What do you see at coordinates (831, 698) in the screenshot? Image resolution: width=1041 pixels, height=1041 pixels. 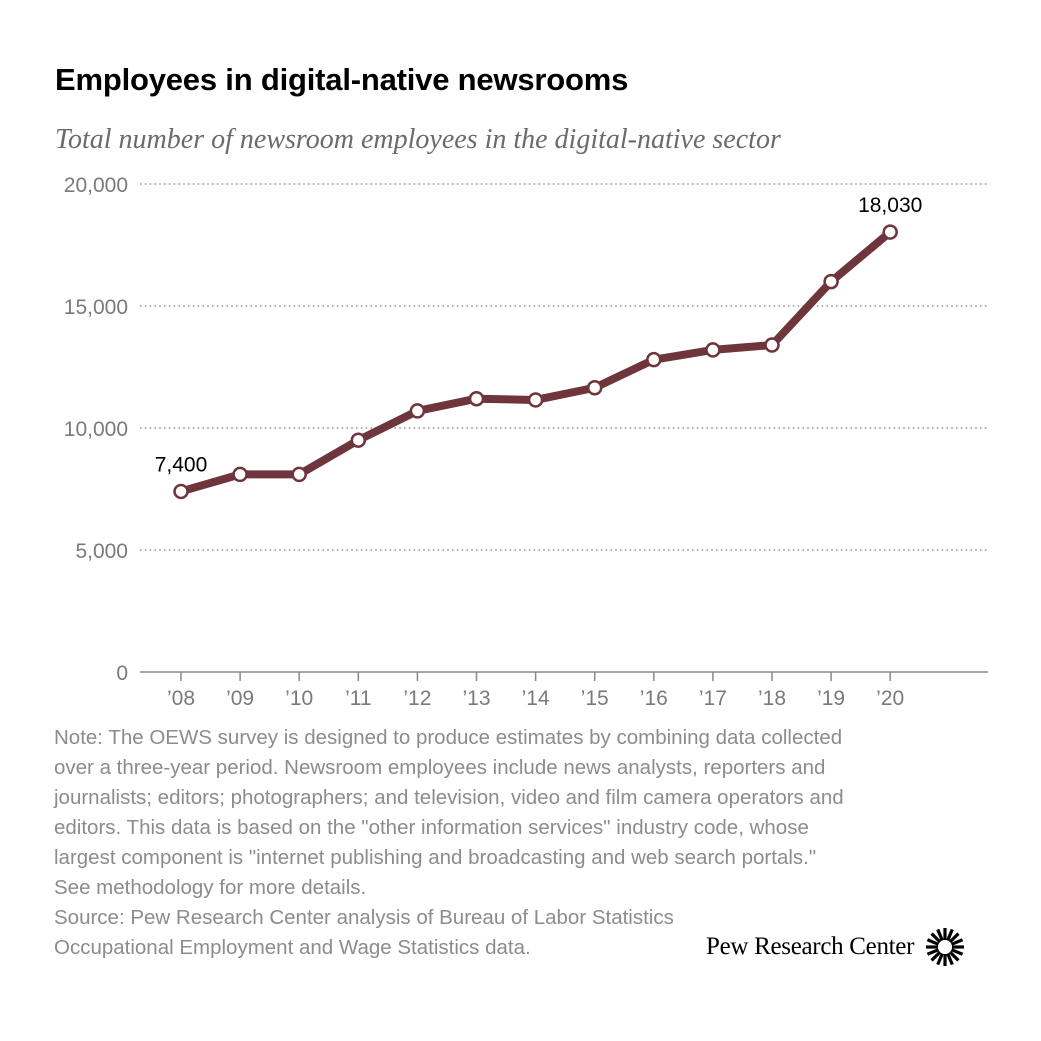 I see `x-tick-label: ’19` at bounding box center [831, 698].